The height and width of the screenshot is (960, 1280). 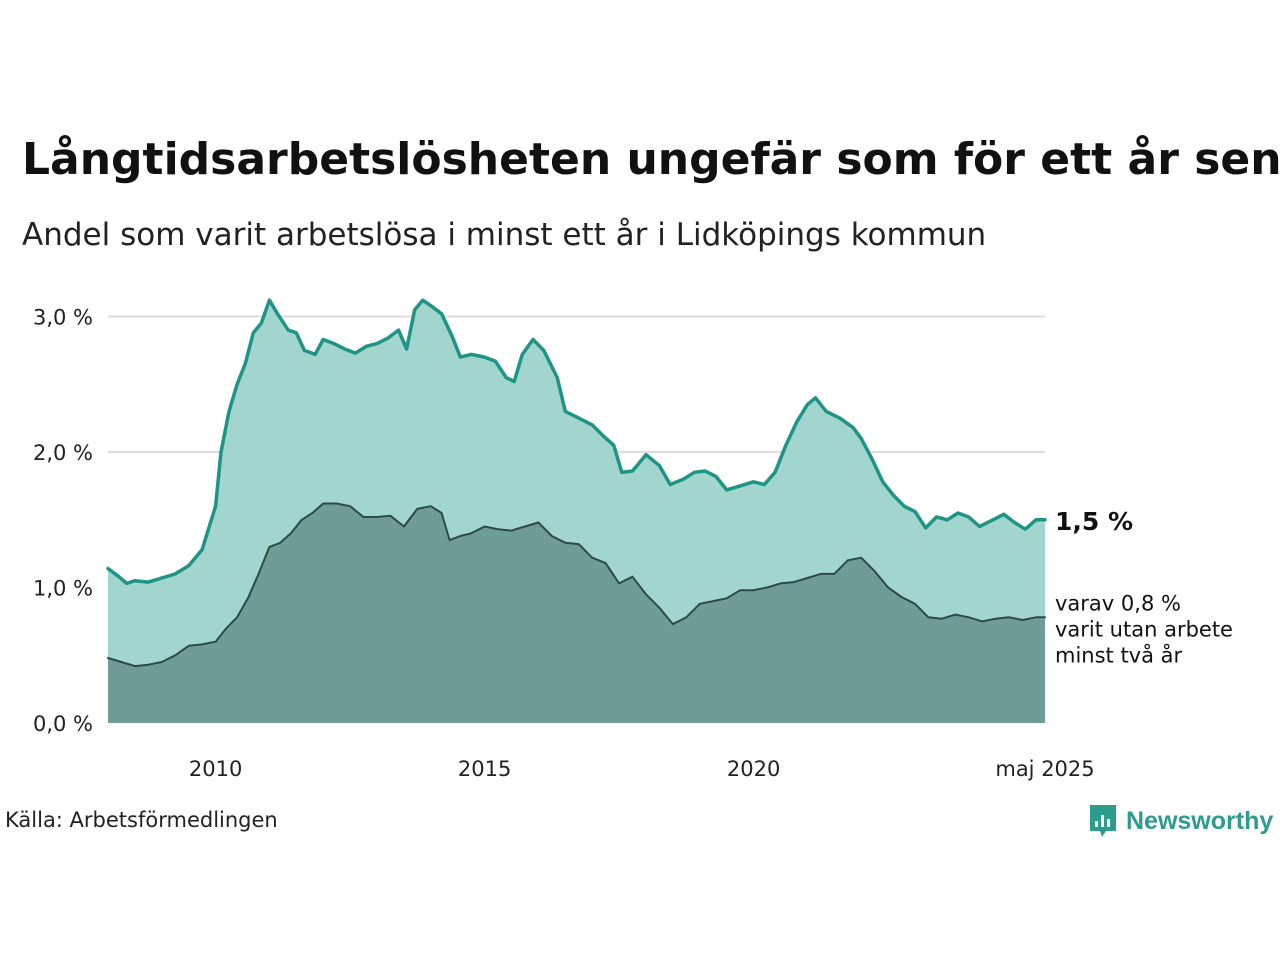 What do you see at coordinates (642, 769) in the screenshot?
I see `x-axis-labels: 2010 2015 2020 maj 2025` at bounding box center [642, 769].